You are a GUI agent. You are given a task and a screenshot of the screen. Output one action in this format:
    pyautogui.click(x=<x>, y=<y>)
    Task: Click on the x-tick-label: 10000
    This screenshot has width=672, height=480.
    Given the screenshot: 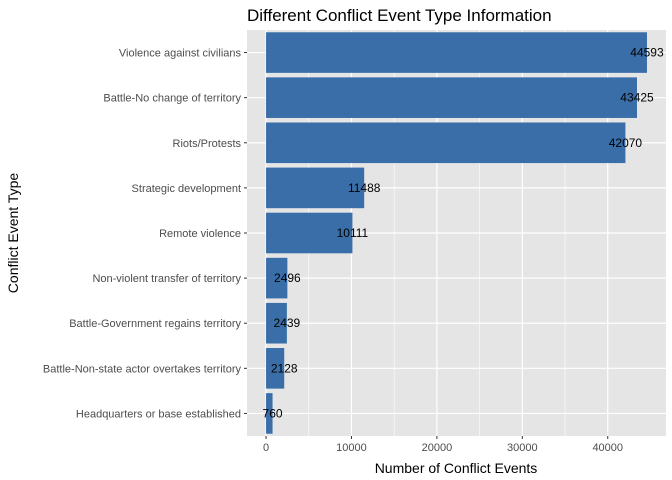 What is the action you would take?
    pyautogui.click(x=351, y=448)
    